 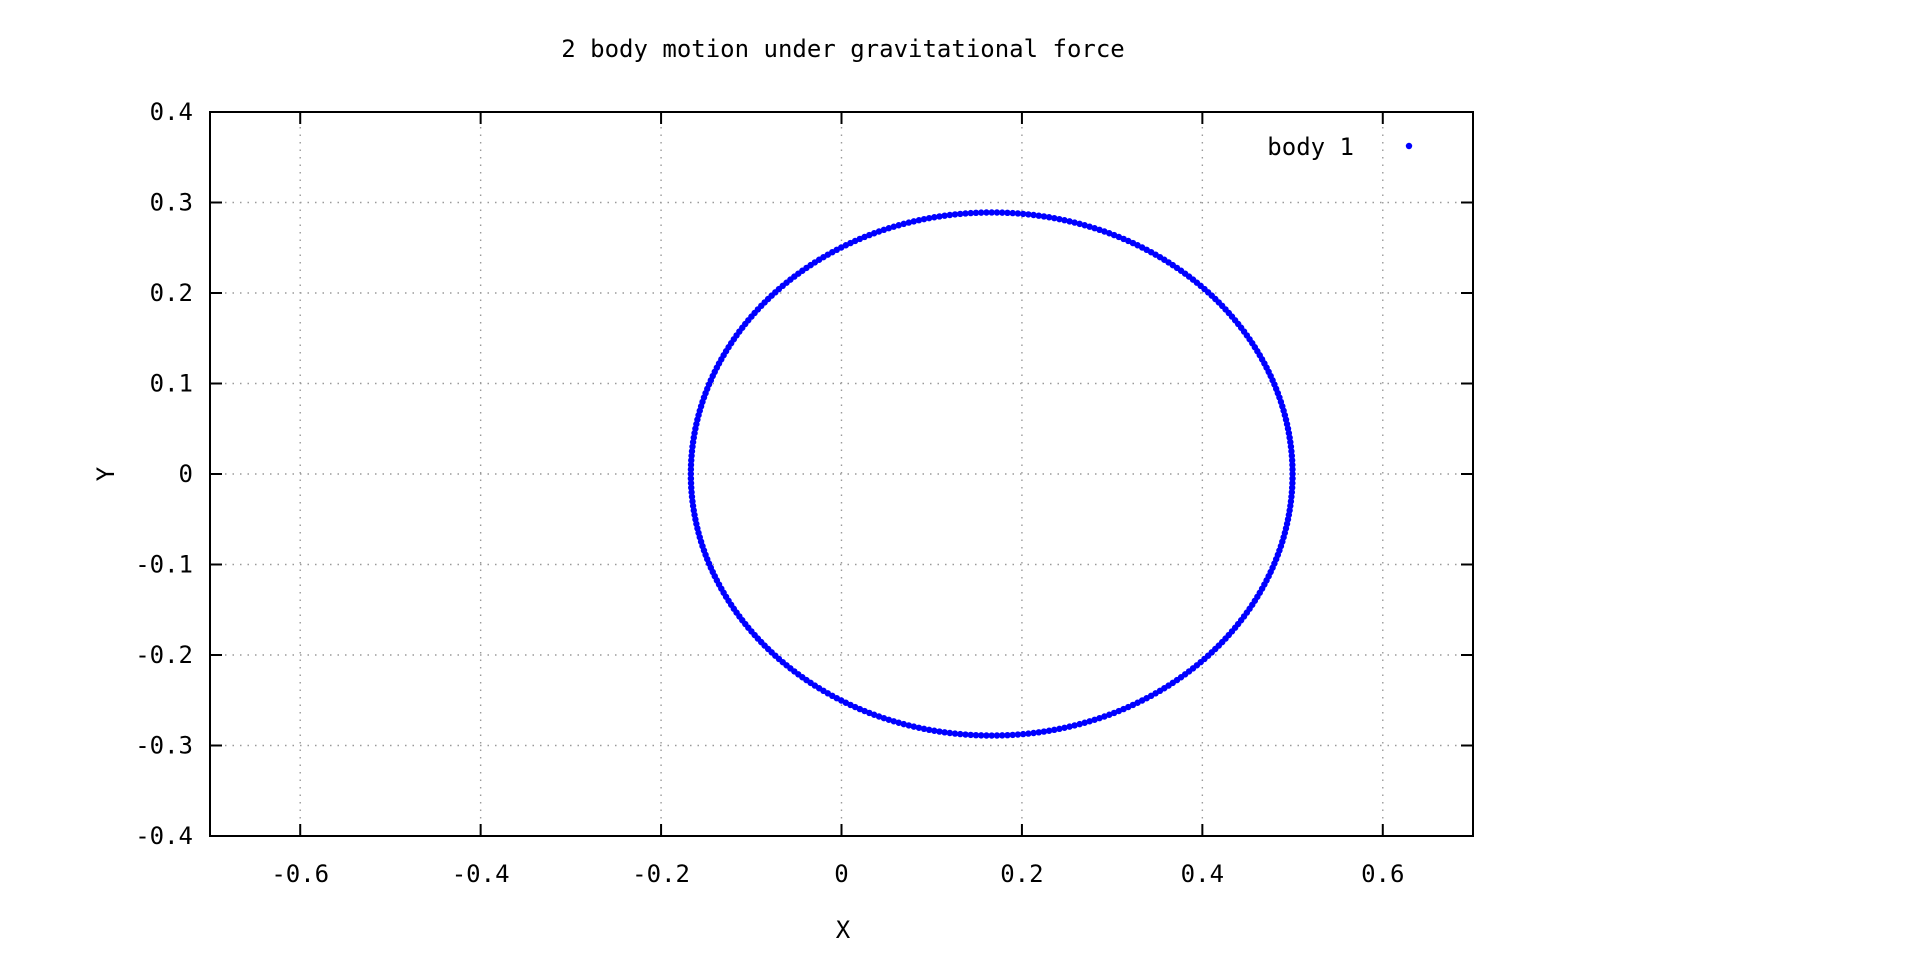 What do you see at coordinates (300, 874) in the screenshot?
I see `x-tick-label: -0.6` at bounding box center [300, 874].